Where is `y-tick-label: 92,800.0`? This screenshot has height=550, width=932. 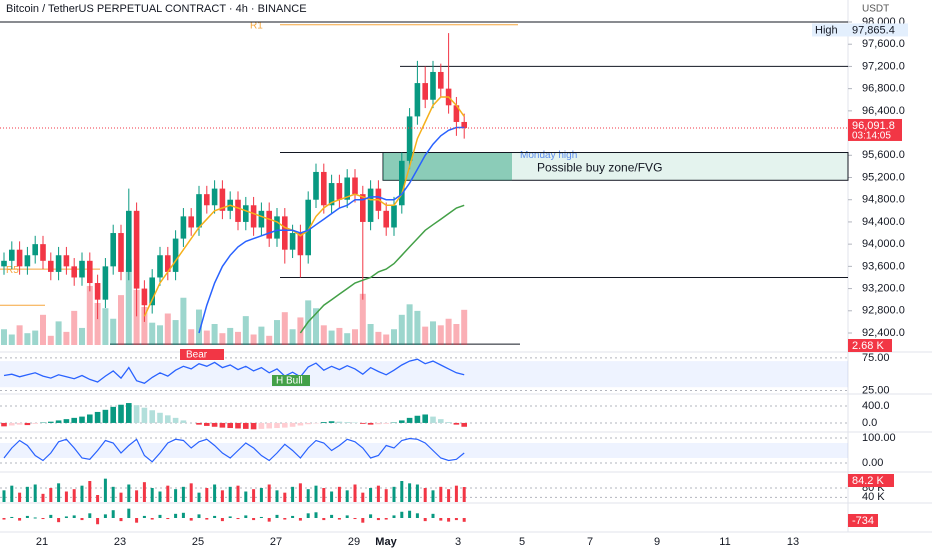 y-tick-label: 92,800.0 is located at coordinates (883, 311).